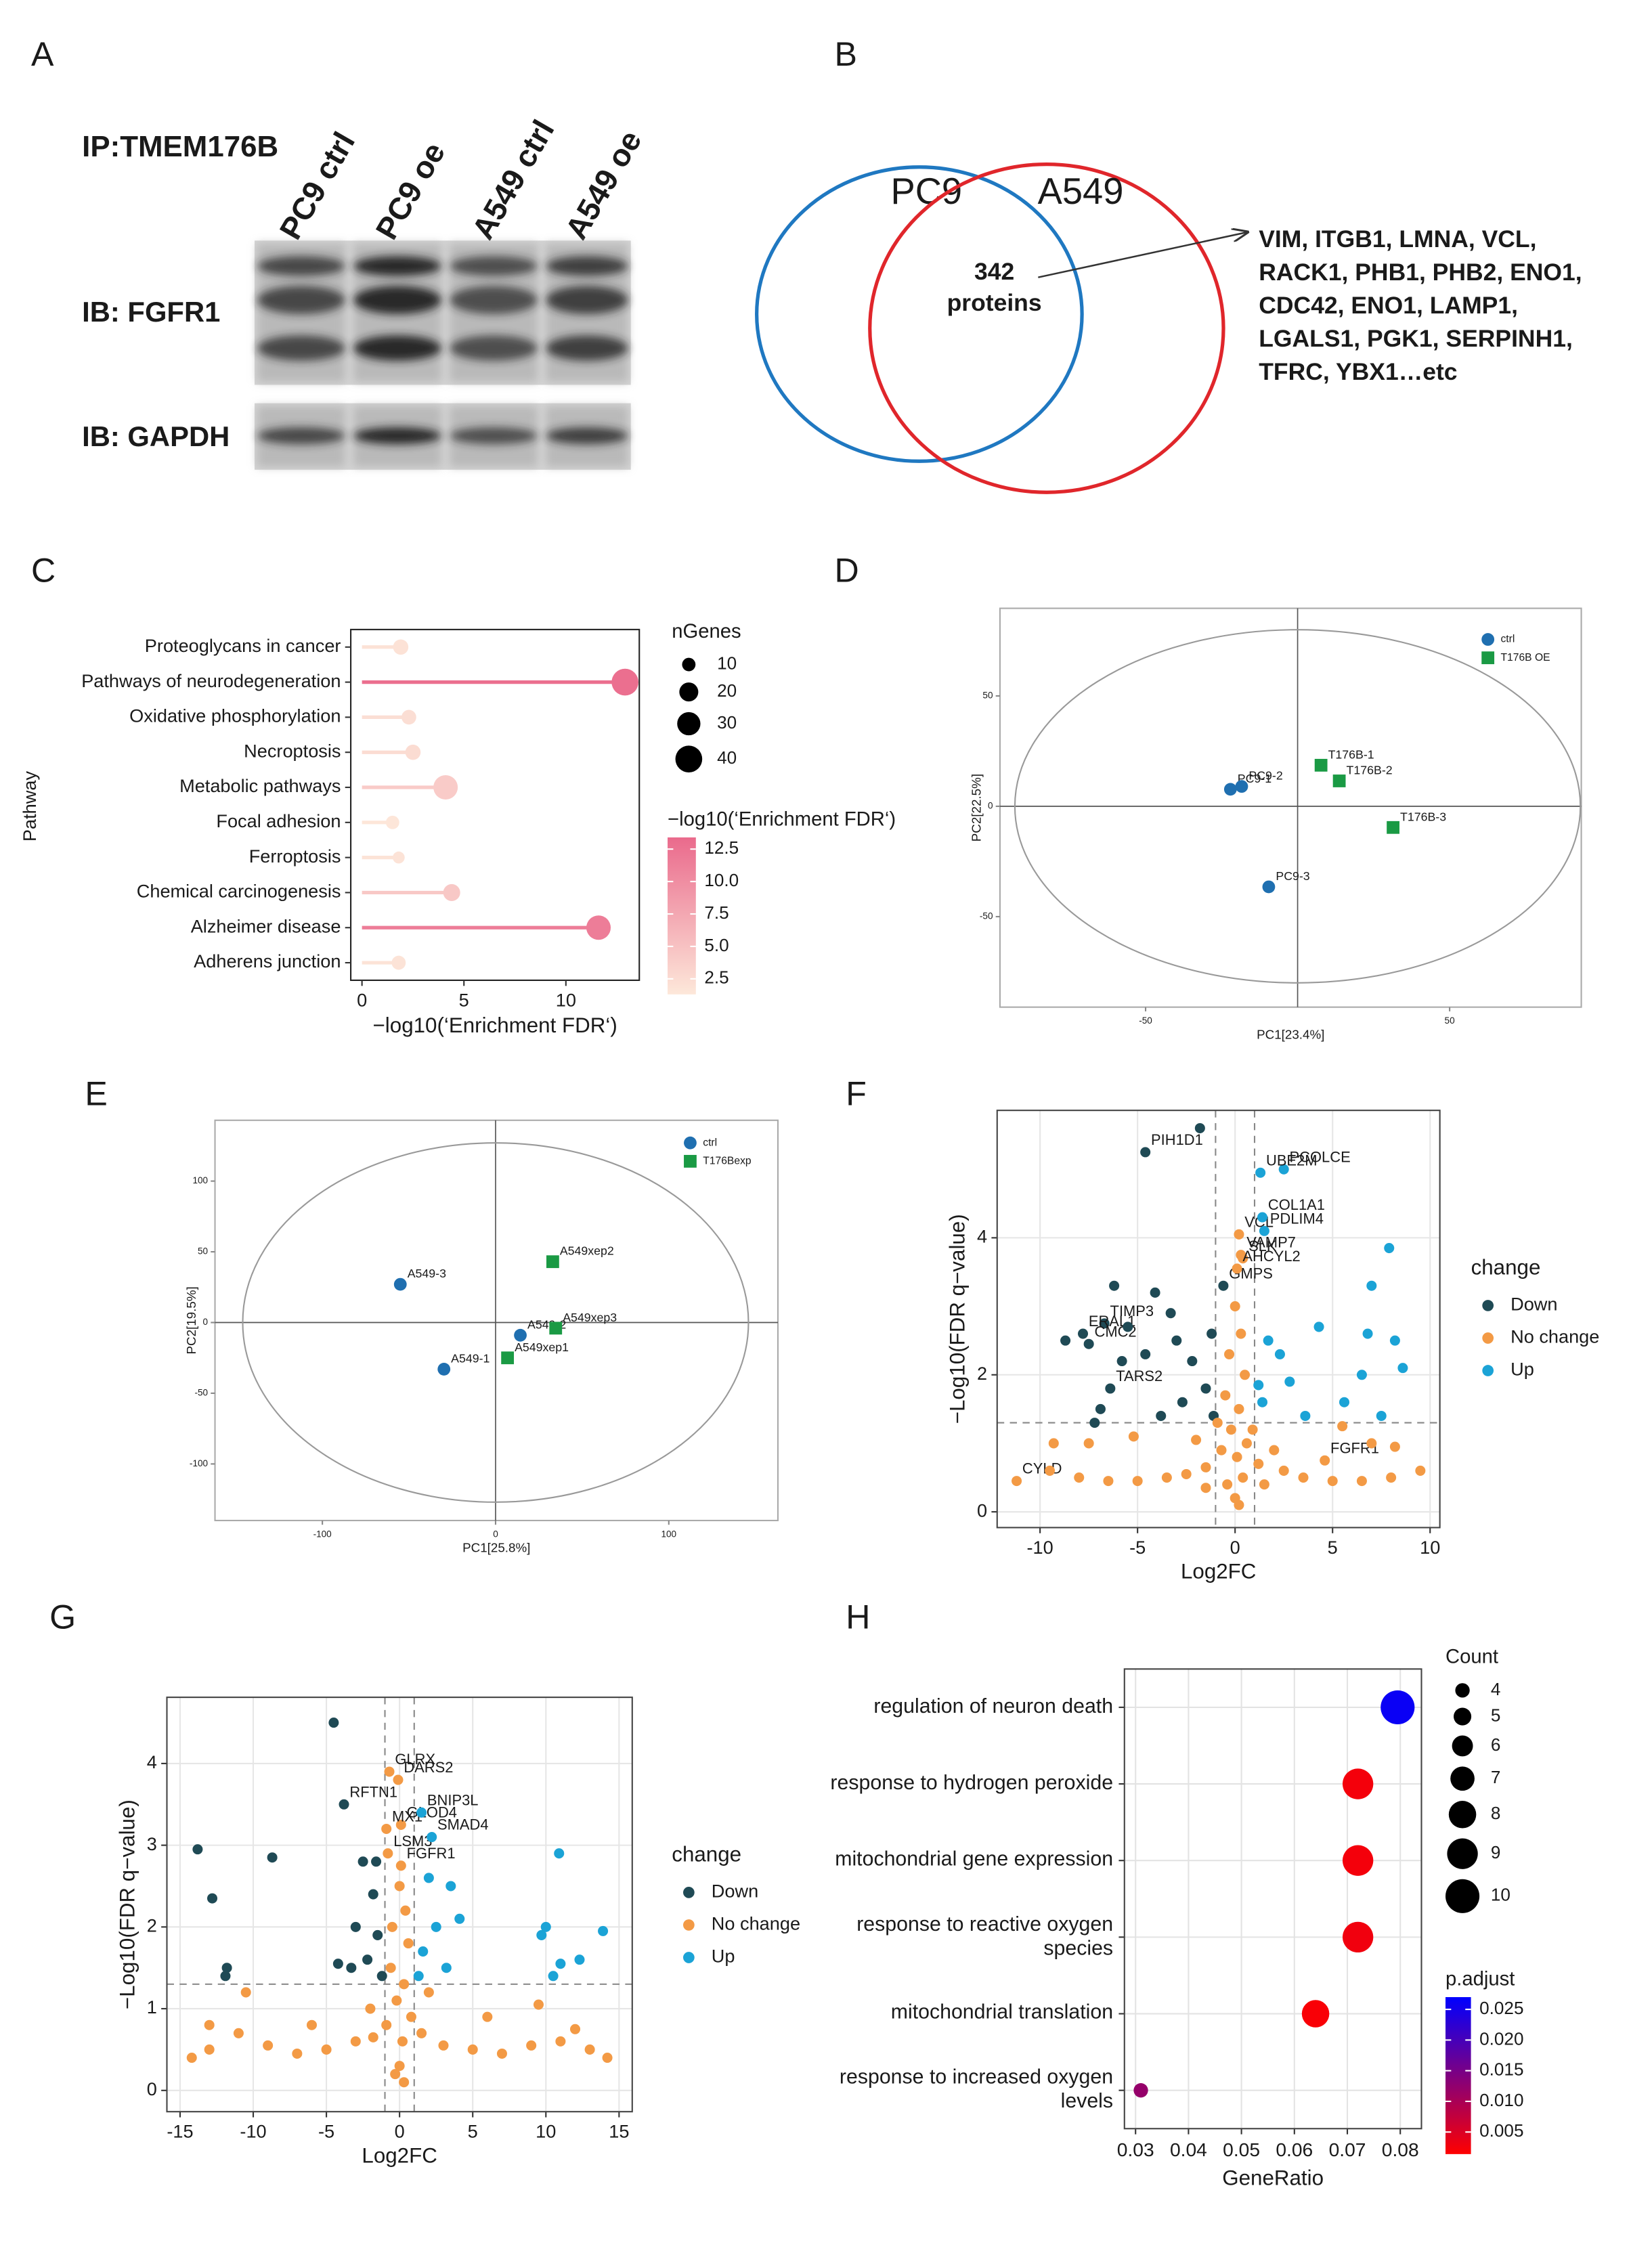  I want to click on x-tick-label: 0.05, so click(1241, 2149).